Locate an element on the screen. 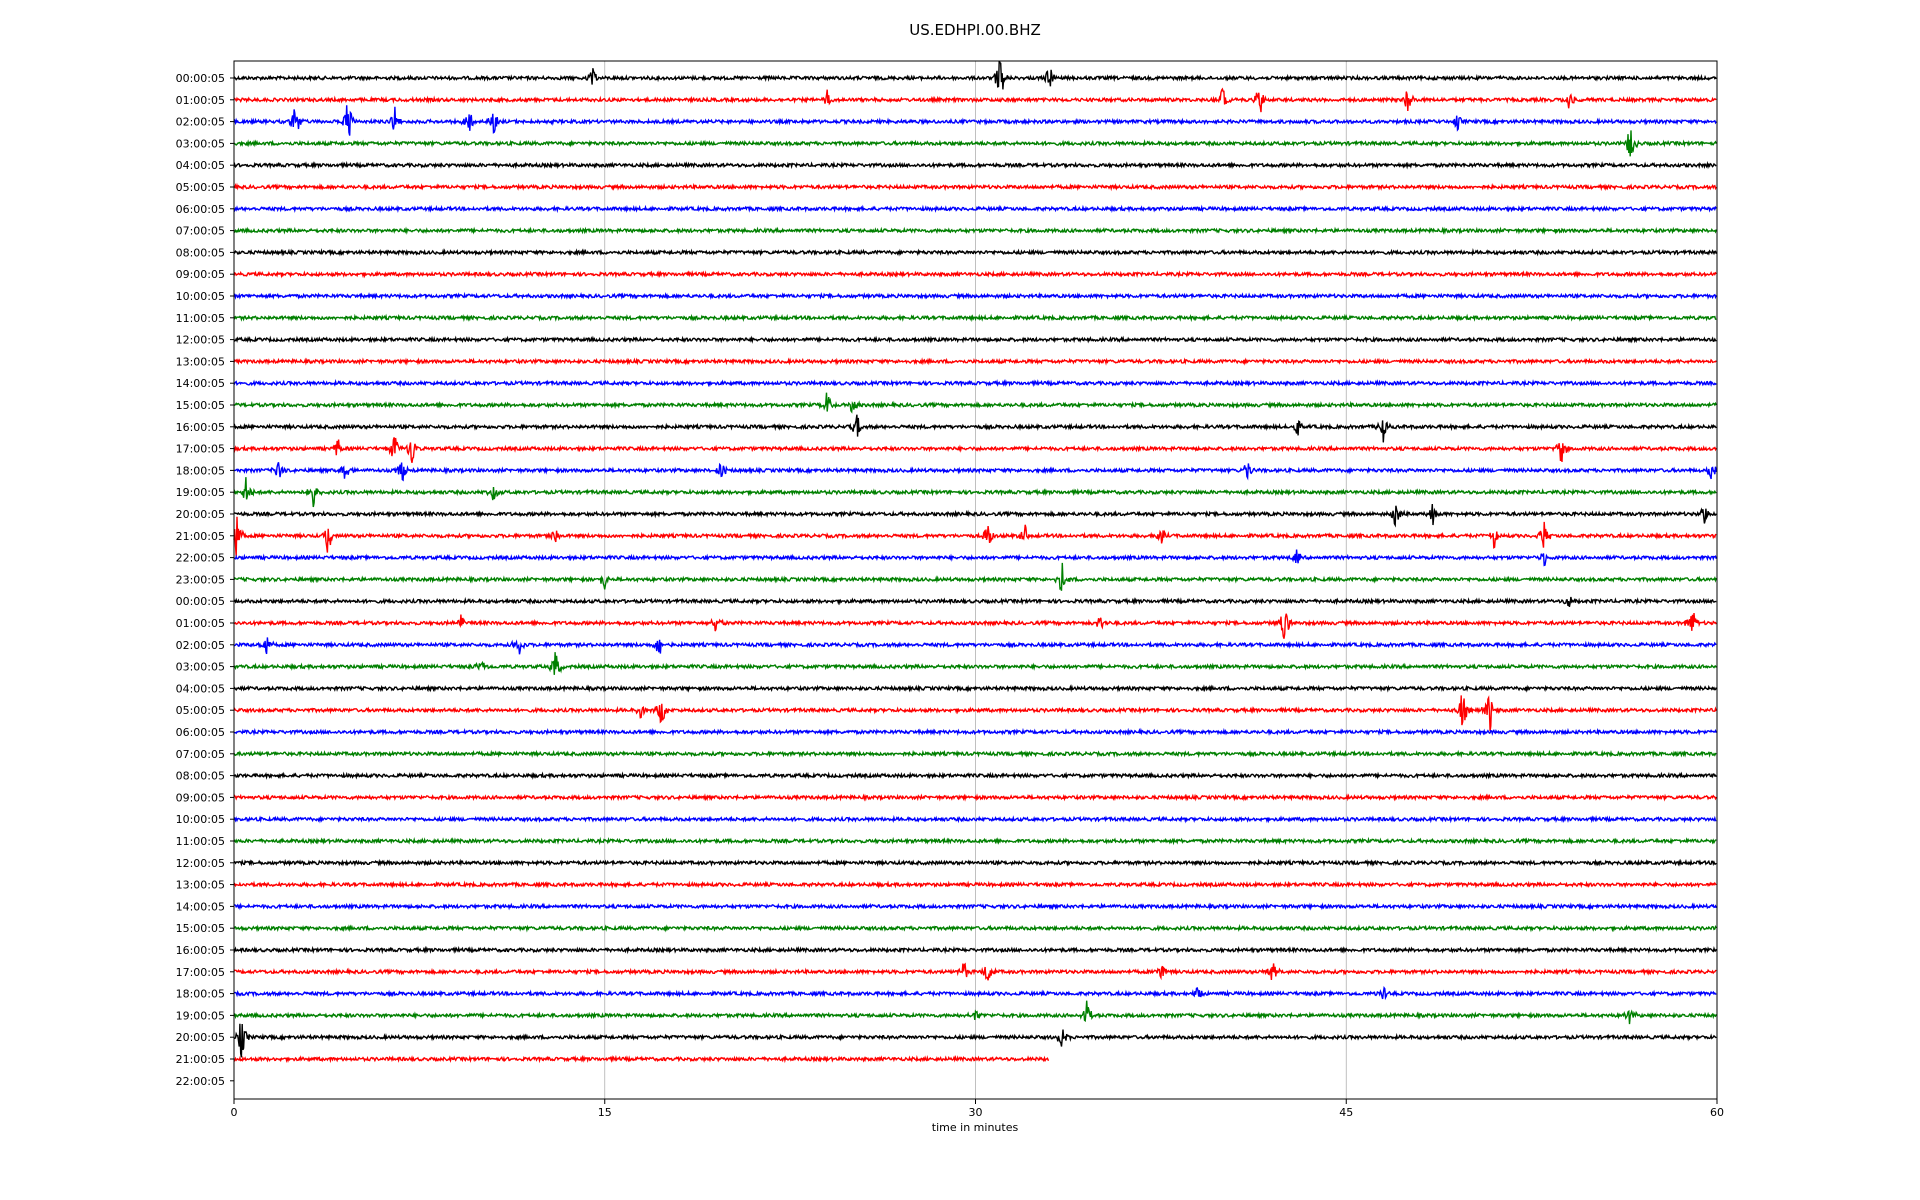 The height and width of the screenshot is (1200, 1920). x-tick-label: 0 is located at coordinates (234, 1112).